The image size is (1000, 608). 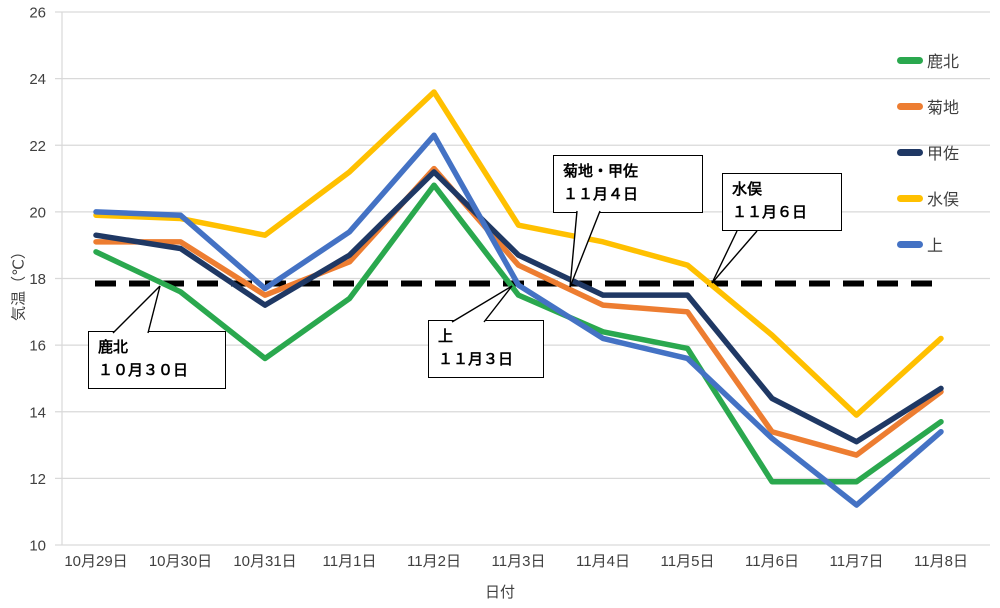 I want to click on legend-label-minamata: 水俣, so click(x=943, y=200).